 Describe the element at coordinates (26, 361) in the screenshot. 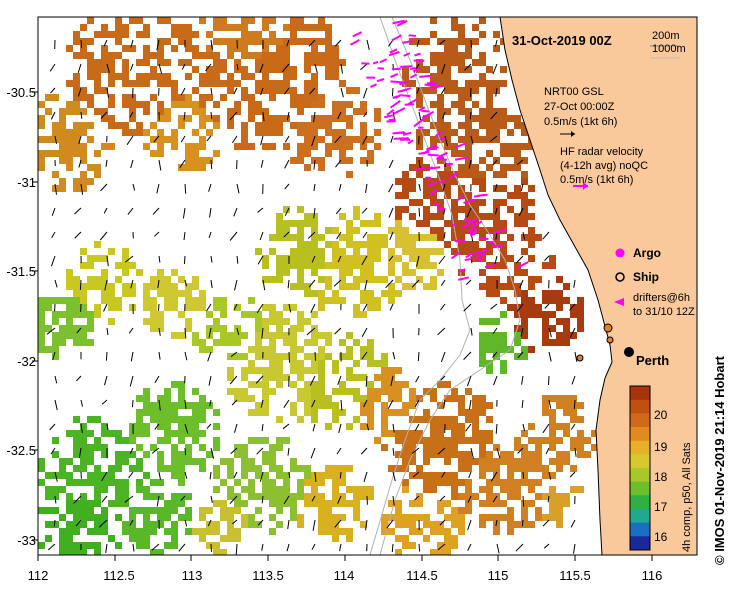

I see `y-tick-label: -32` at that location.